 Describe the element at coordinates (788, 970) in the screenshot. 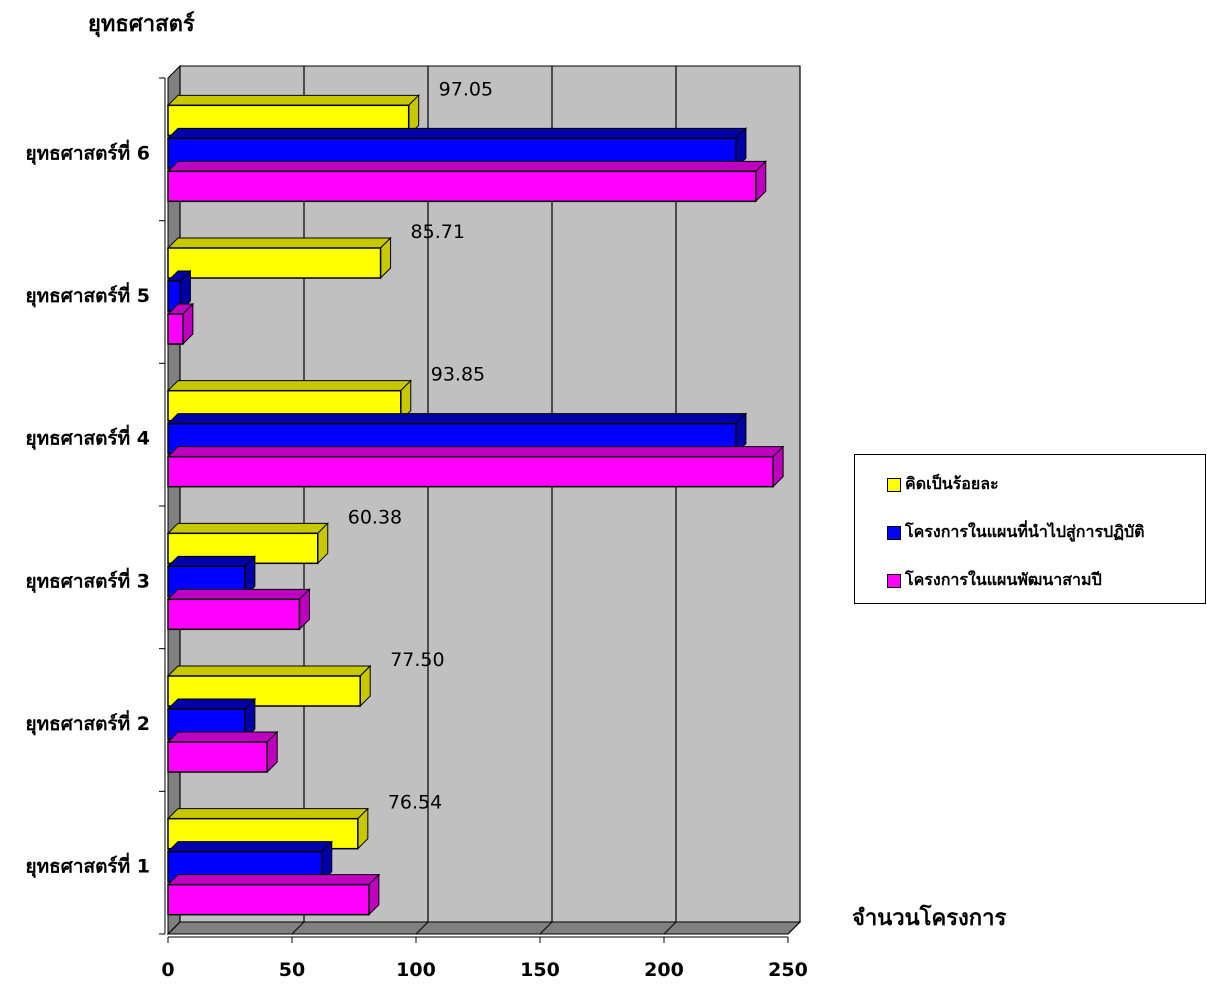

I see `x-tick-label: 250` at that location.